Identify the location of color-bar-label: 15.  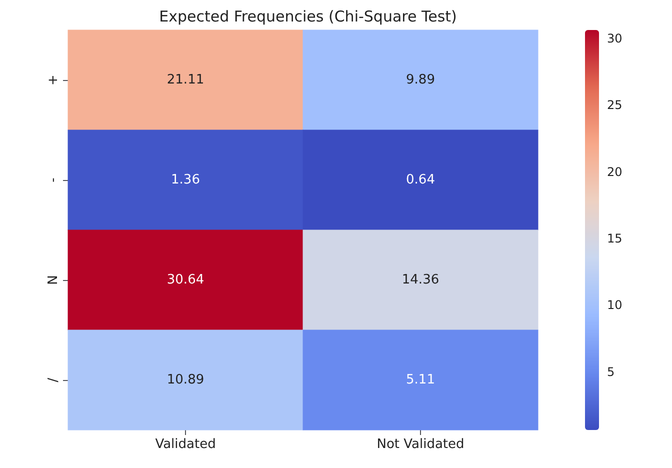
(614, 239).